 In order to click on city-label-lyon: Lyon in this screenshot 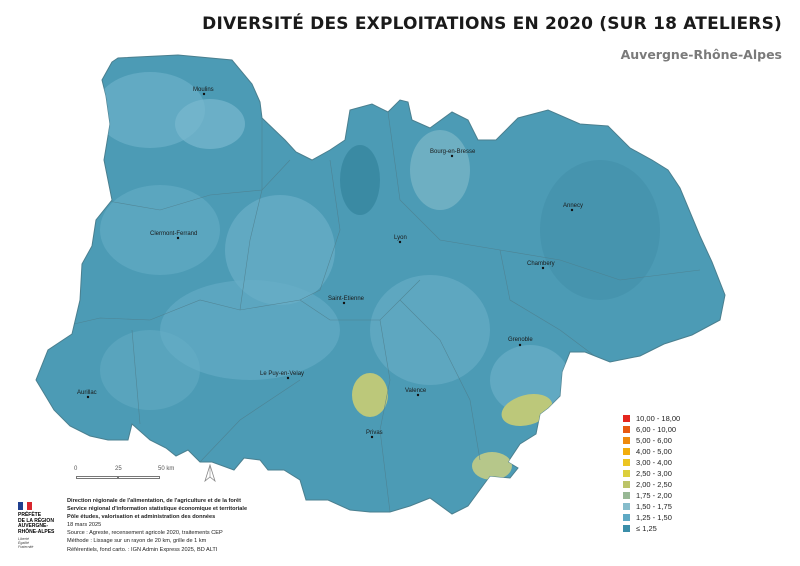, I will do `click(400, 238)`.